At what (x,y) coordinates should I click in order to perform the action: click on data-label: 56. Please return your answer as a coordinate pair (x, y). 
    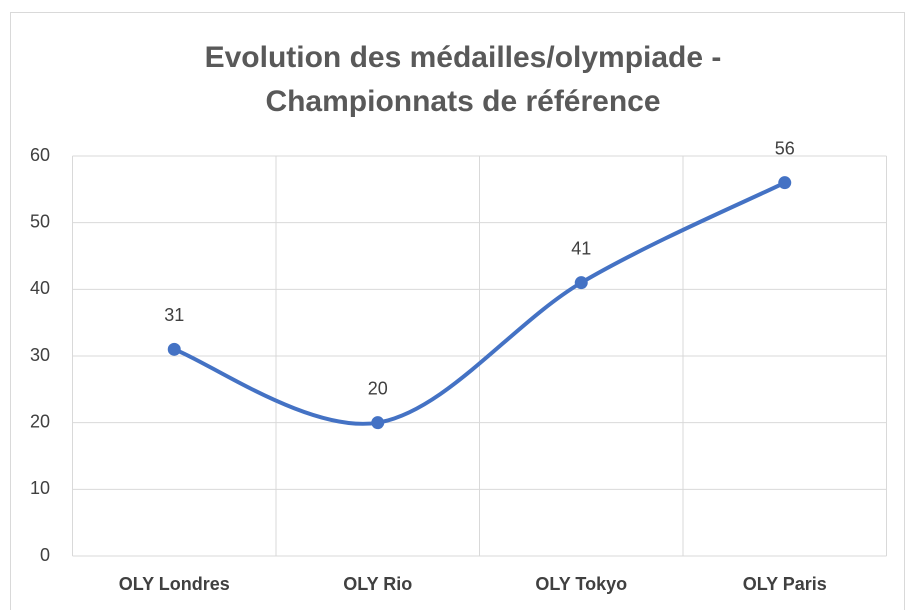
    Looking at the image, I should click on (785, 148).